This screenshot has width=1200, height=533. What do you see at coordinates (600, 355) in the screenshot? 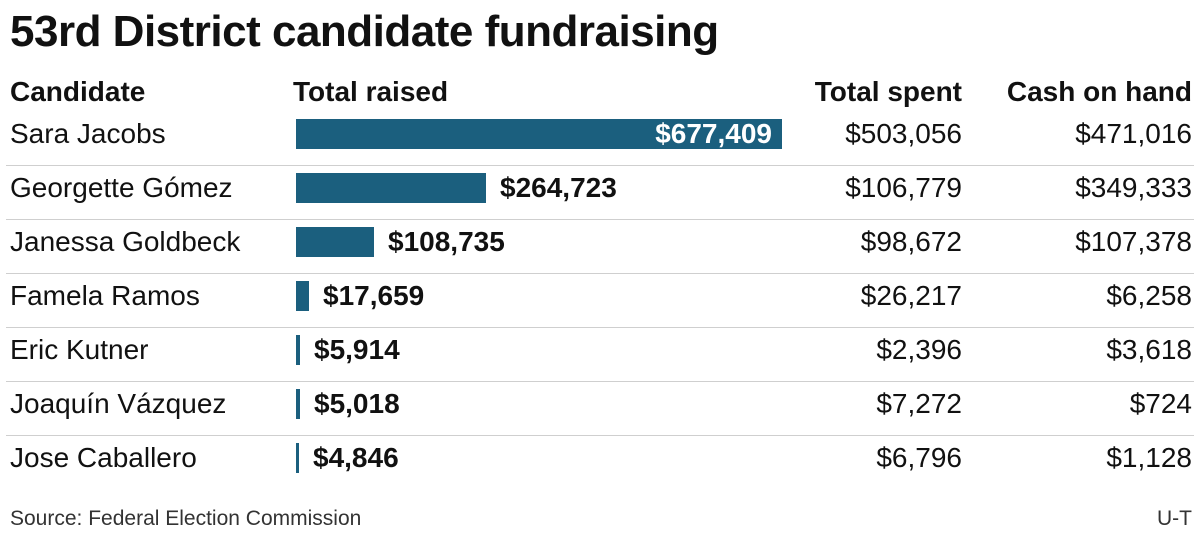
I see `table-row: Eric Kutner $5,914 $2,396 $3,618` at bounding box center [600, 355].